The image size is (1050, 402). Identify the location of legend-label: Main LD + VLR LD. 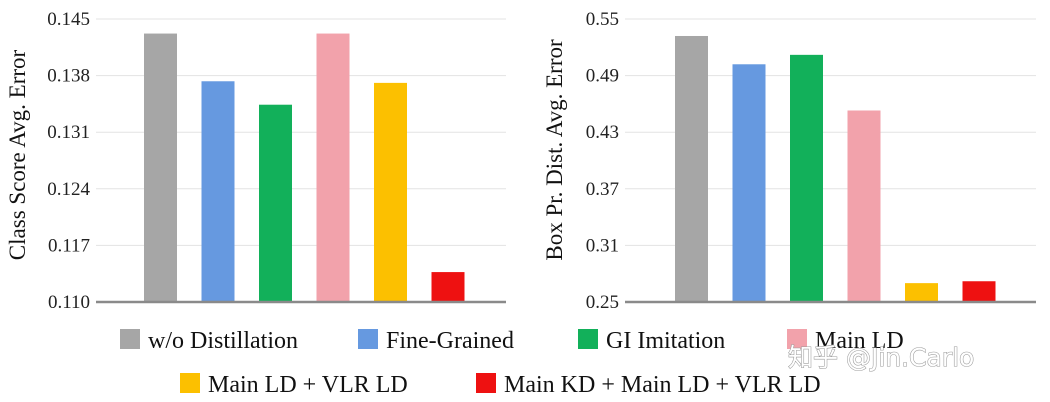
(308, 385).